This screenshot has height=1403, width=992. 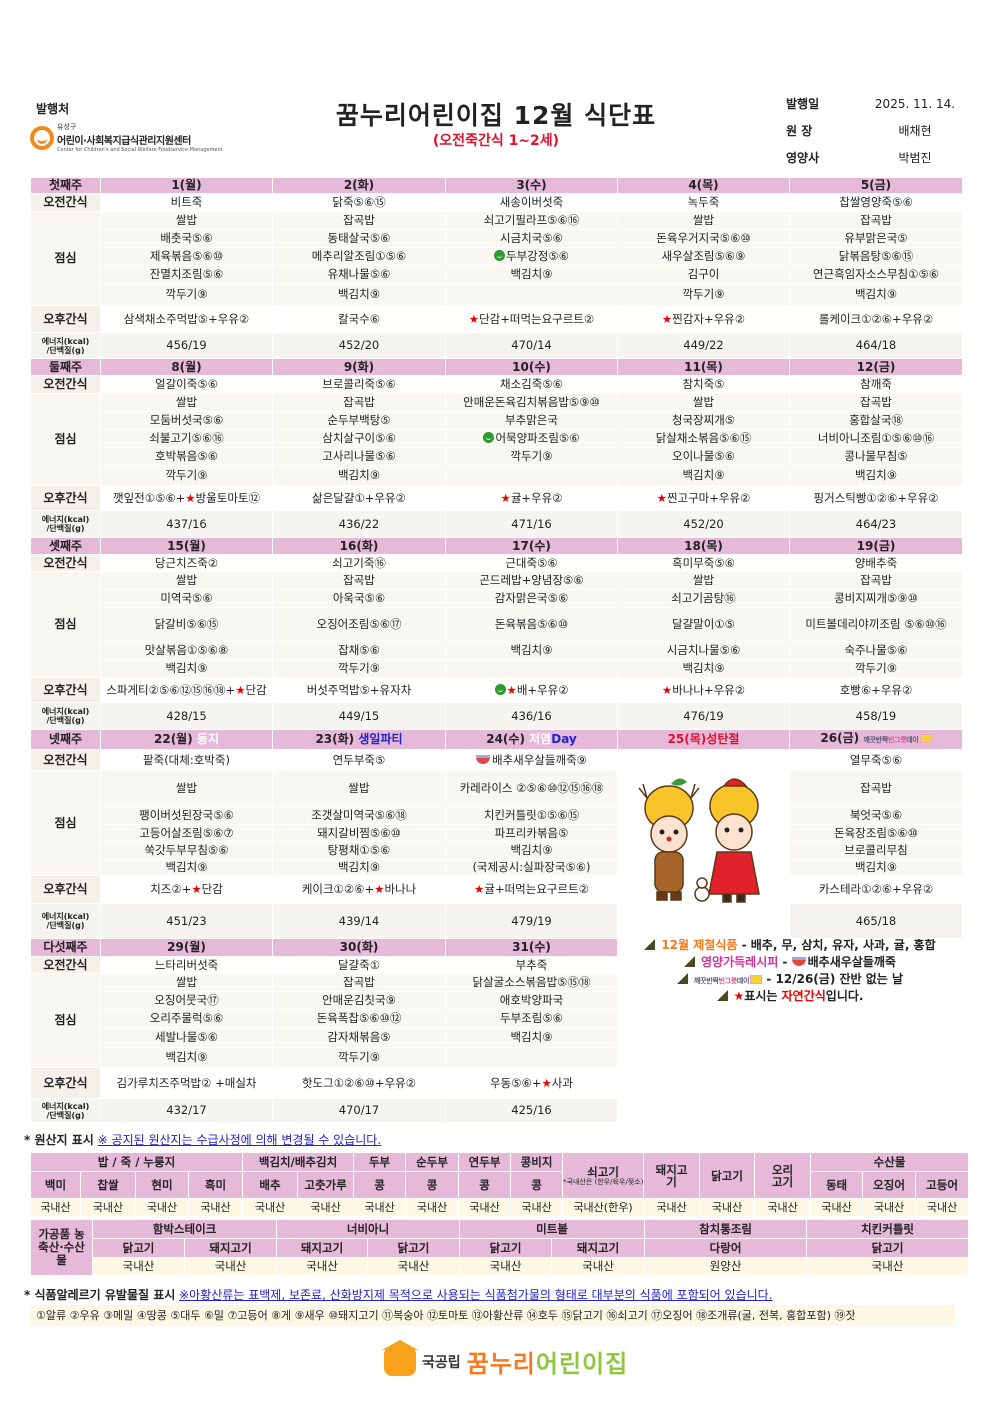 I want to click on lunch-item-cell: 메추리알조림①⑤⑥, so click(x=359, y=256).